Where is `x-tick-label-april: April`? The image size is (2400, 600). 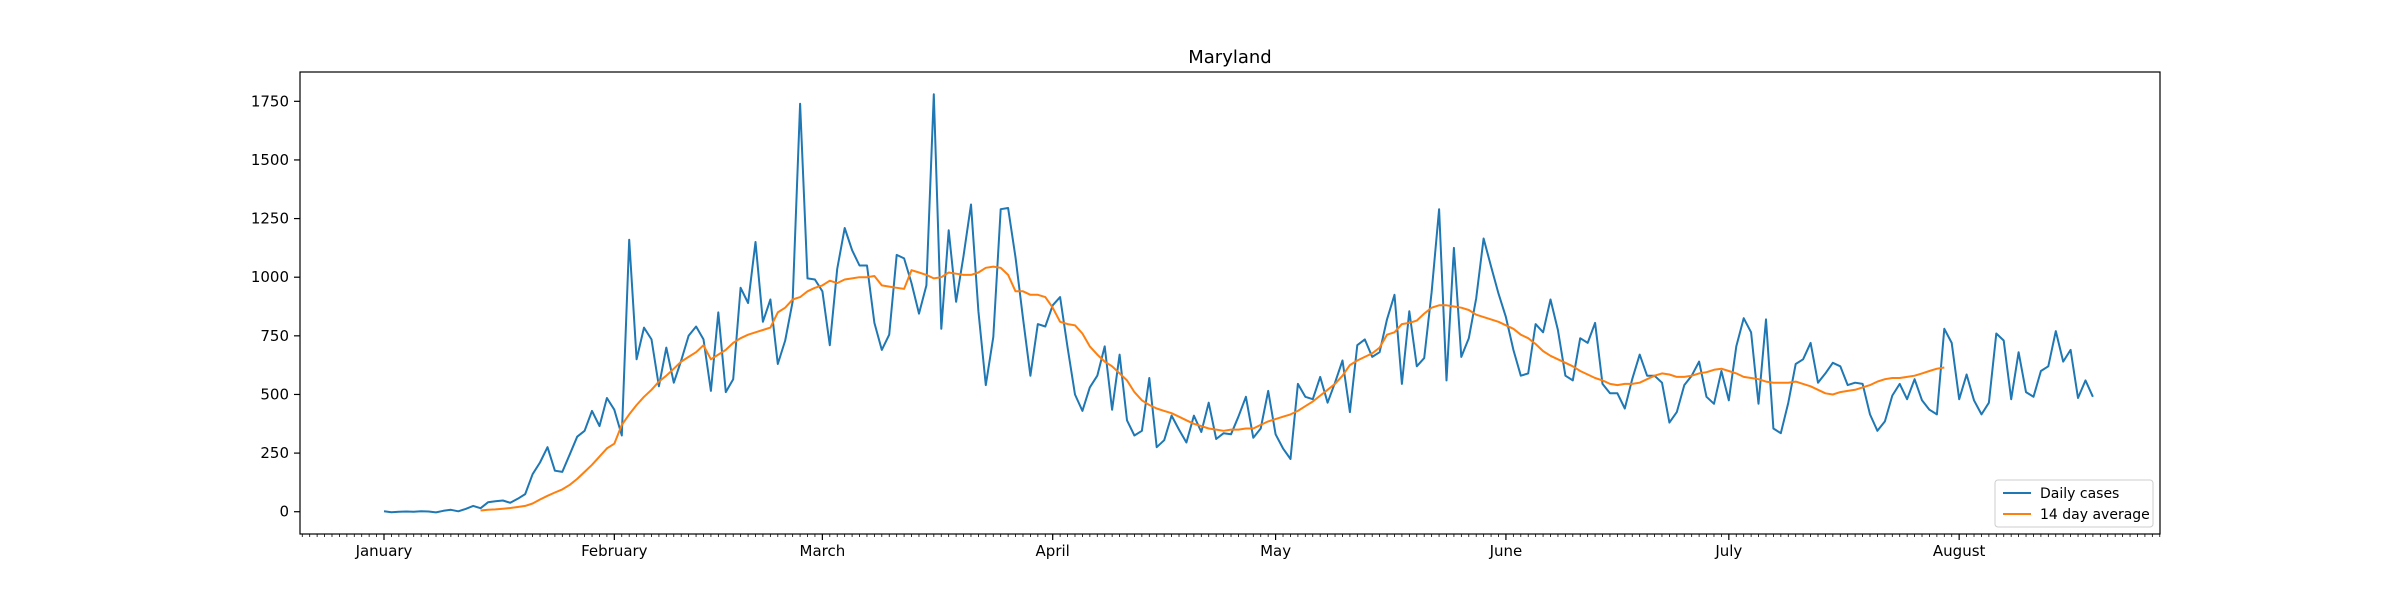 x-tick-label-april: April is located at coordinates (1053, 551).